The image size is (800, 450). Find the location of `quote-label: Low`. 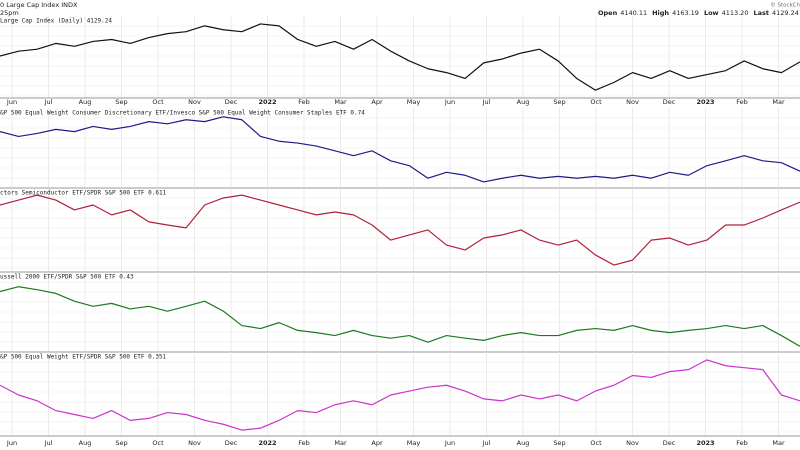

quote-label: Low is located at coordinates (711, 13).